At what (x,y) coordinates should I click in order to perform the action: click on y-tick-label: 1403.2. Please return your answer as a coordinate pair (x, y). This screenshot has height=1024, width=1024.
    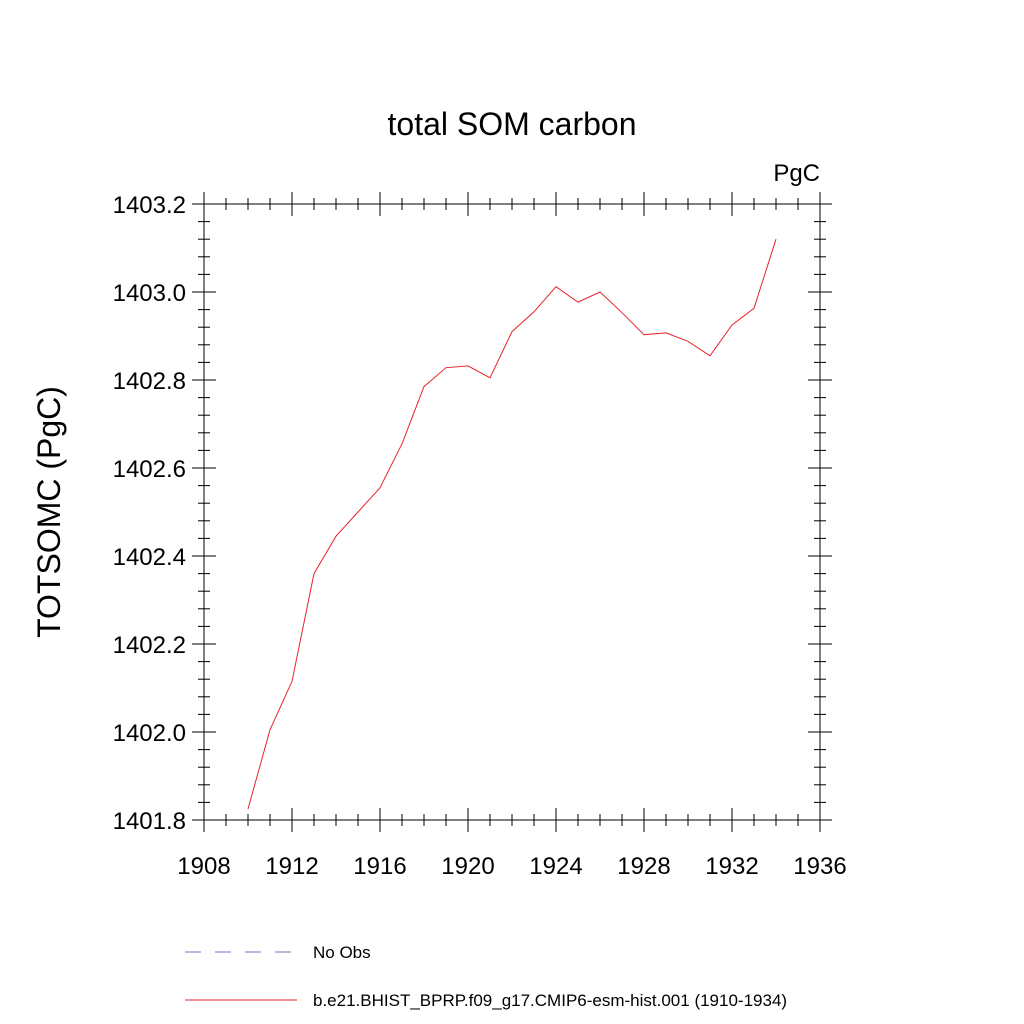
    Looking at the image, I should click on (149, 205).